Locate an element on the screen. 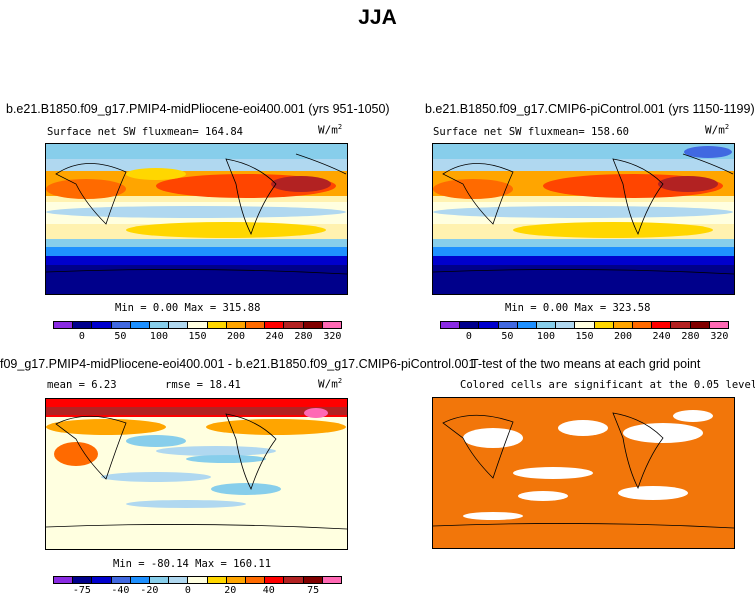 The height and width of the screenshot is (600, 755). panel4-map is located at coordinates (583, 473).